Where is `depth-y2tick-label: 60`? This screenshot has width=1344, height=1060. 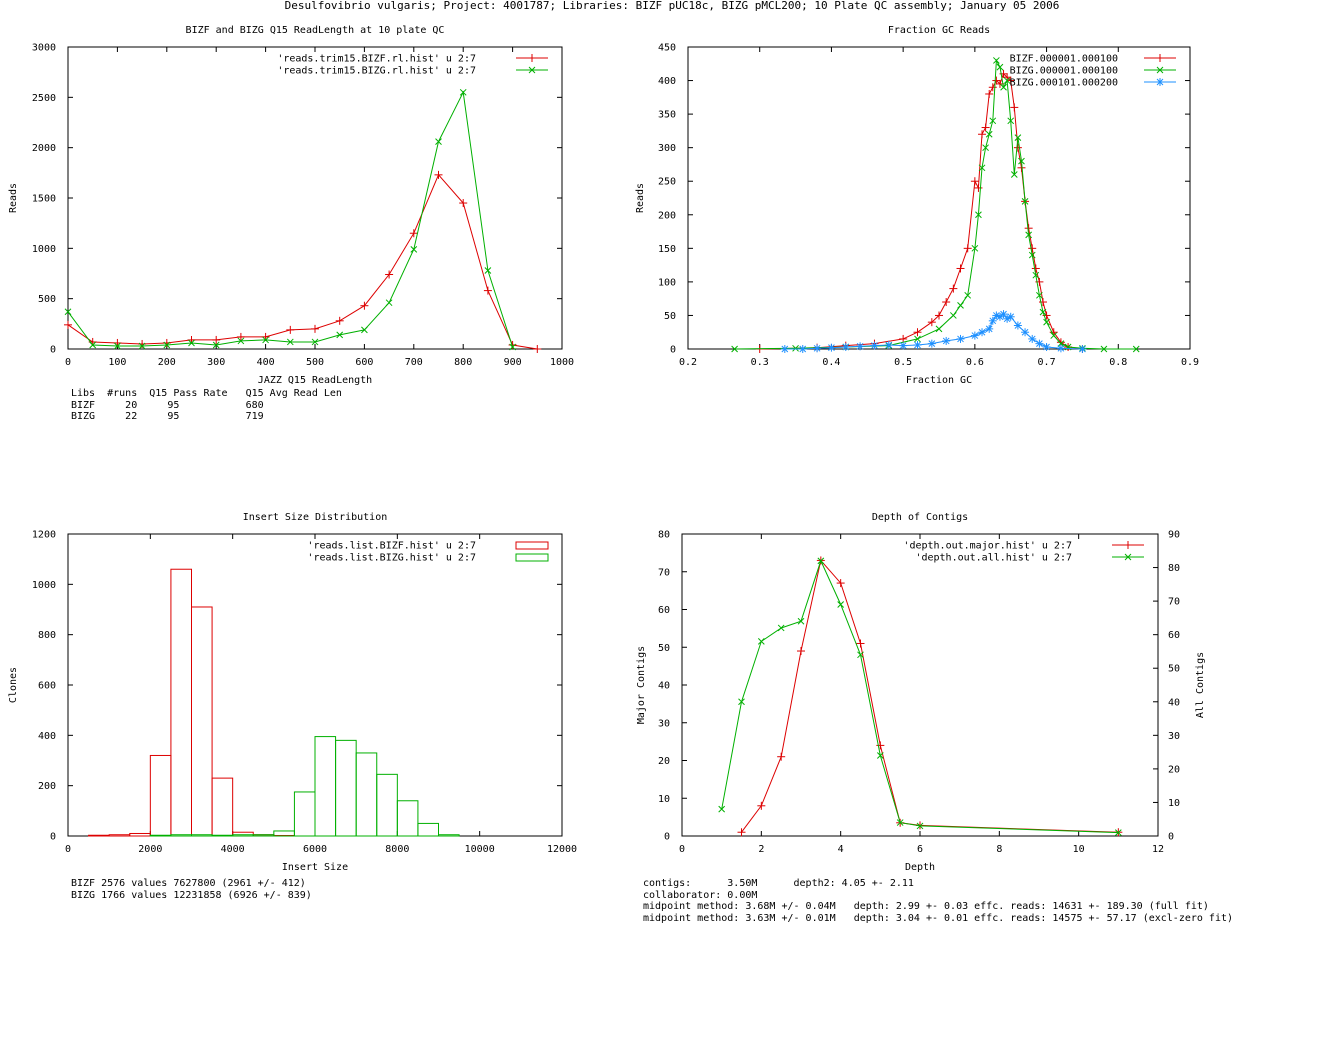 depth-y2tick-label: 60 is located at coordinates (1174, 635).